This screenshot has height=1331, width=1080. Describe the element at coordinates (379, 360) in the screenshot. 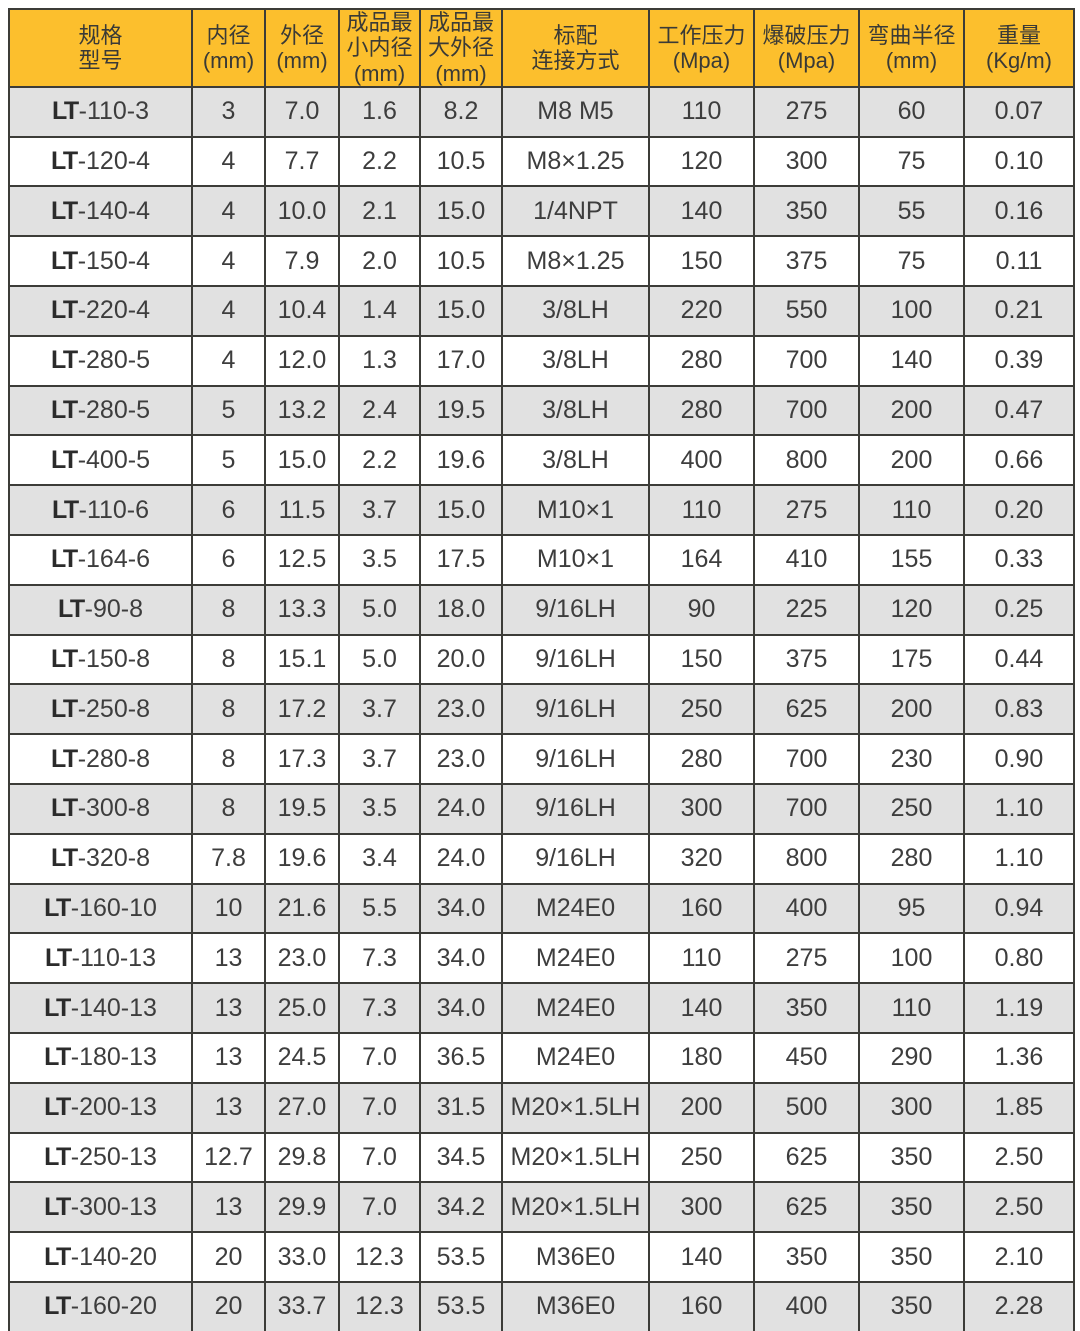

I see `cell-min-inner-diameter: 1.3` at that location.